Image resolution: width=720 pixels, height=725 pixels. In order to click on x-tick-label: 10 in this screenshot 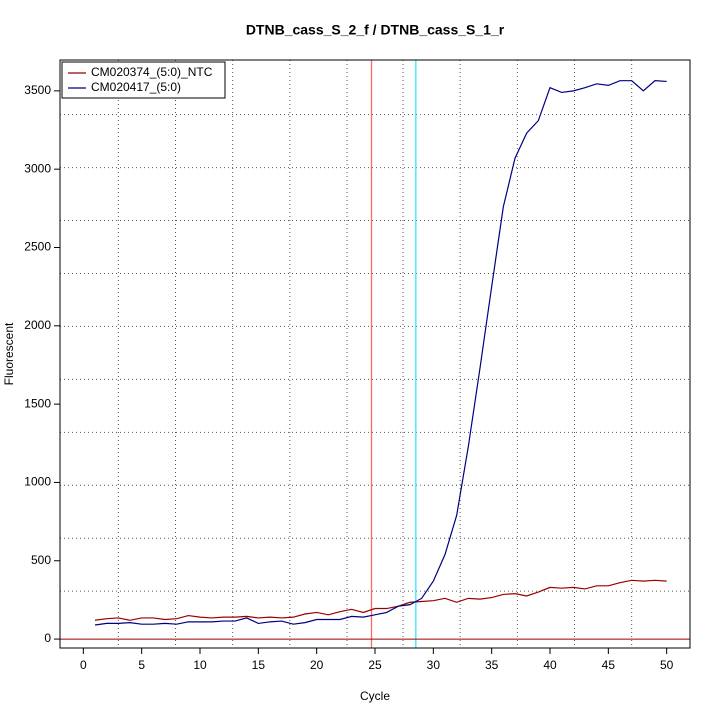, I will do `click(200, 665)`.